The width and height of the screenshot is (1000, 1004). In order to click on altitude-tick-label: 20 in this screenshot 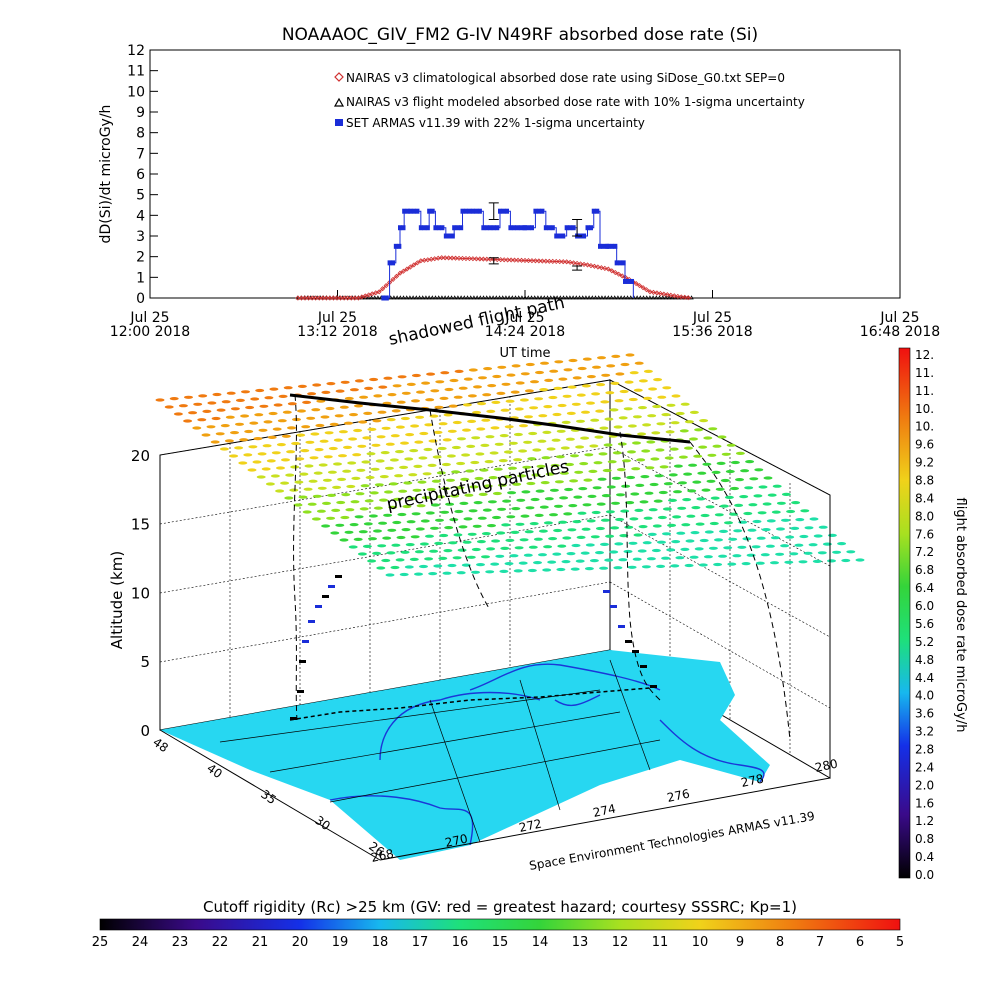, I will do `click(140, 456)`.